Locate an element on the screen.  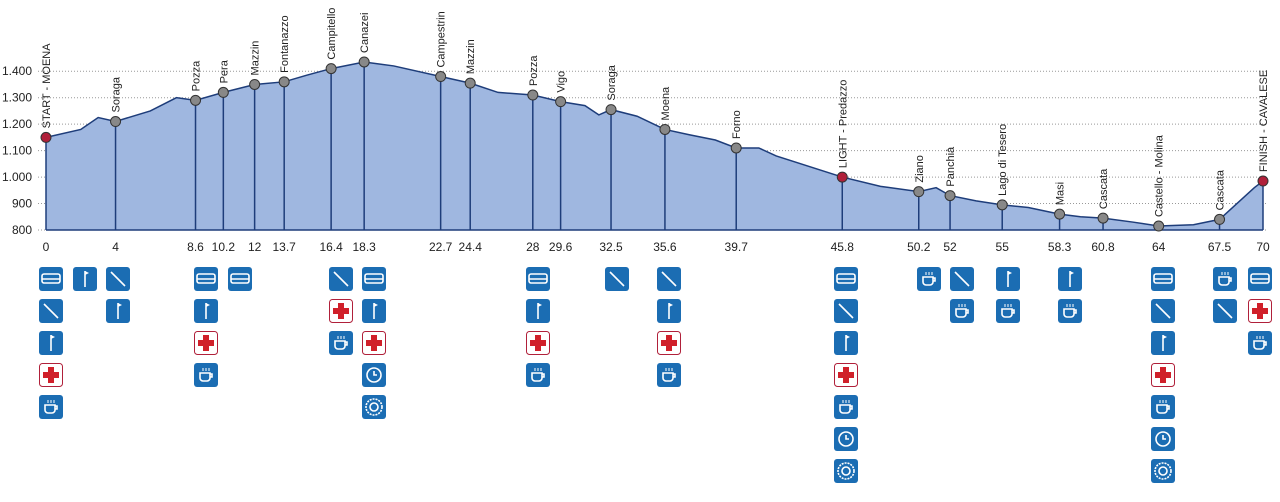
station-name: LIGHT - Predazzo is located at coordinates (843, 124).